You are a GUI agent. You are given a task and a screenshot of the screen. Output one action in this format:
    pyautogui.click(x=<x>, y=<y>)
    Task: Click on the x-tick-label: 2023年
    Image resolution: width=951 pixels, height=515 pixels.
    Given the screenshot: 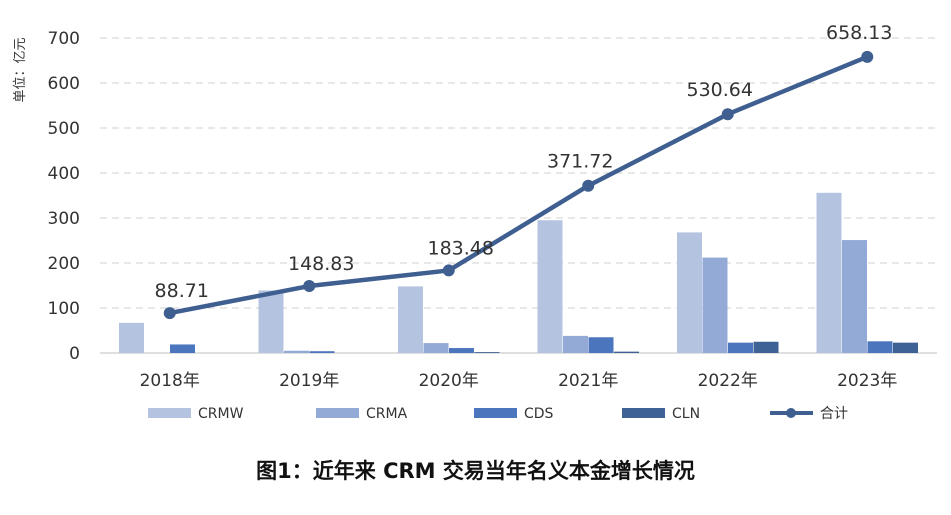 What is the action you would take?
    pyautogui.click(x=867, y=381)
    